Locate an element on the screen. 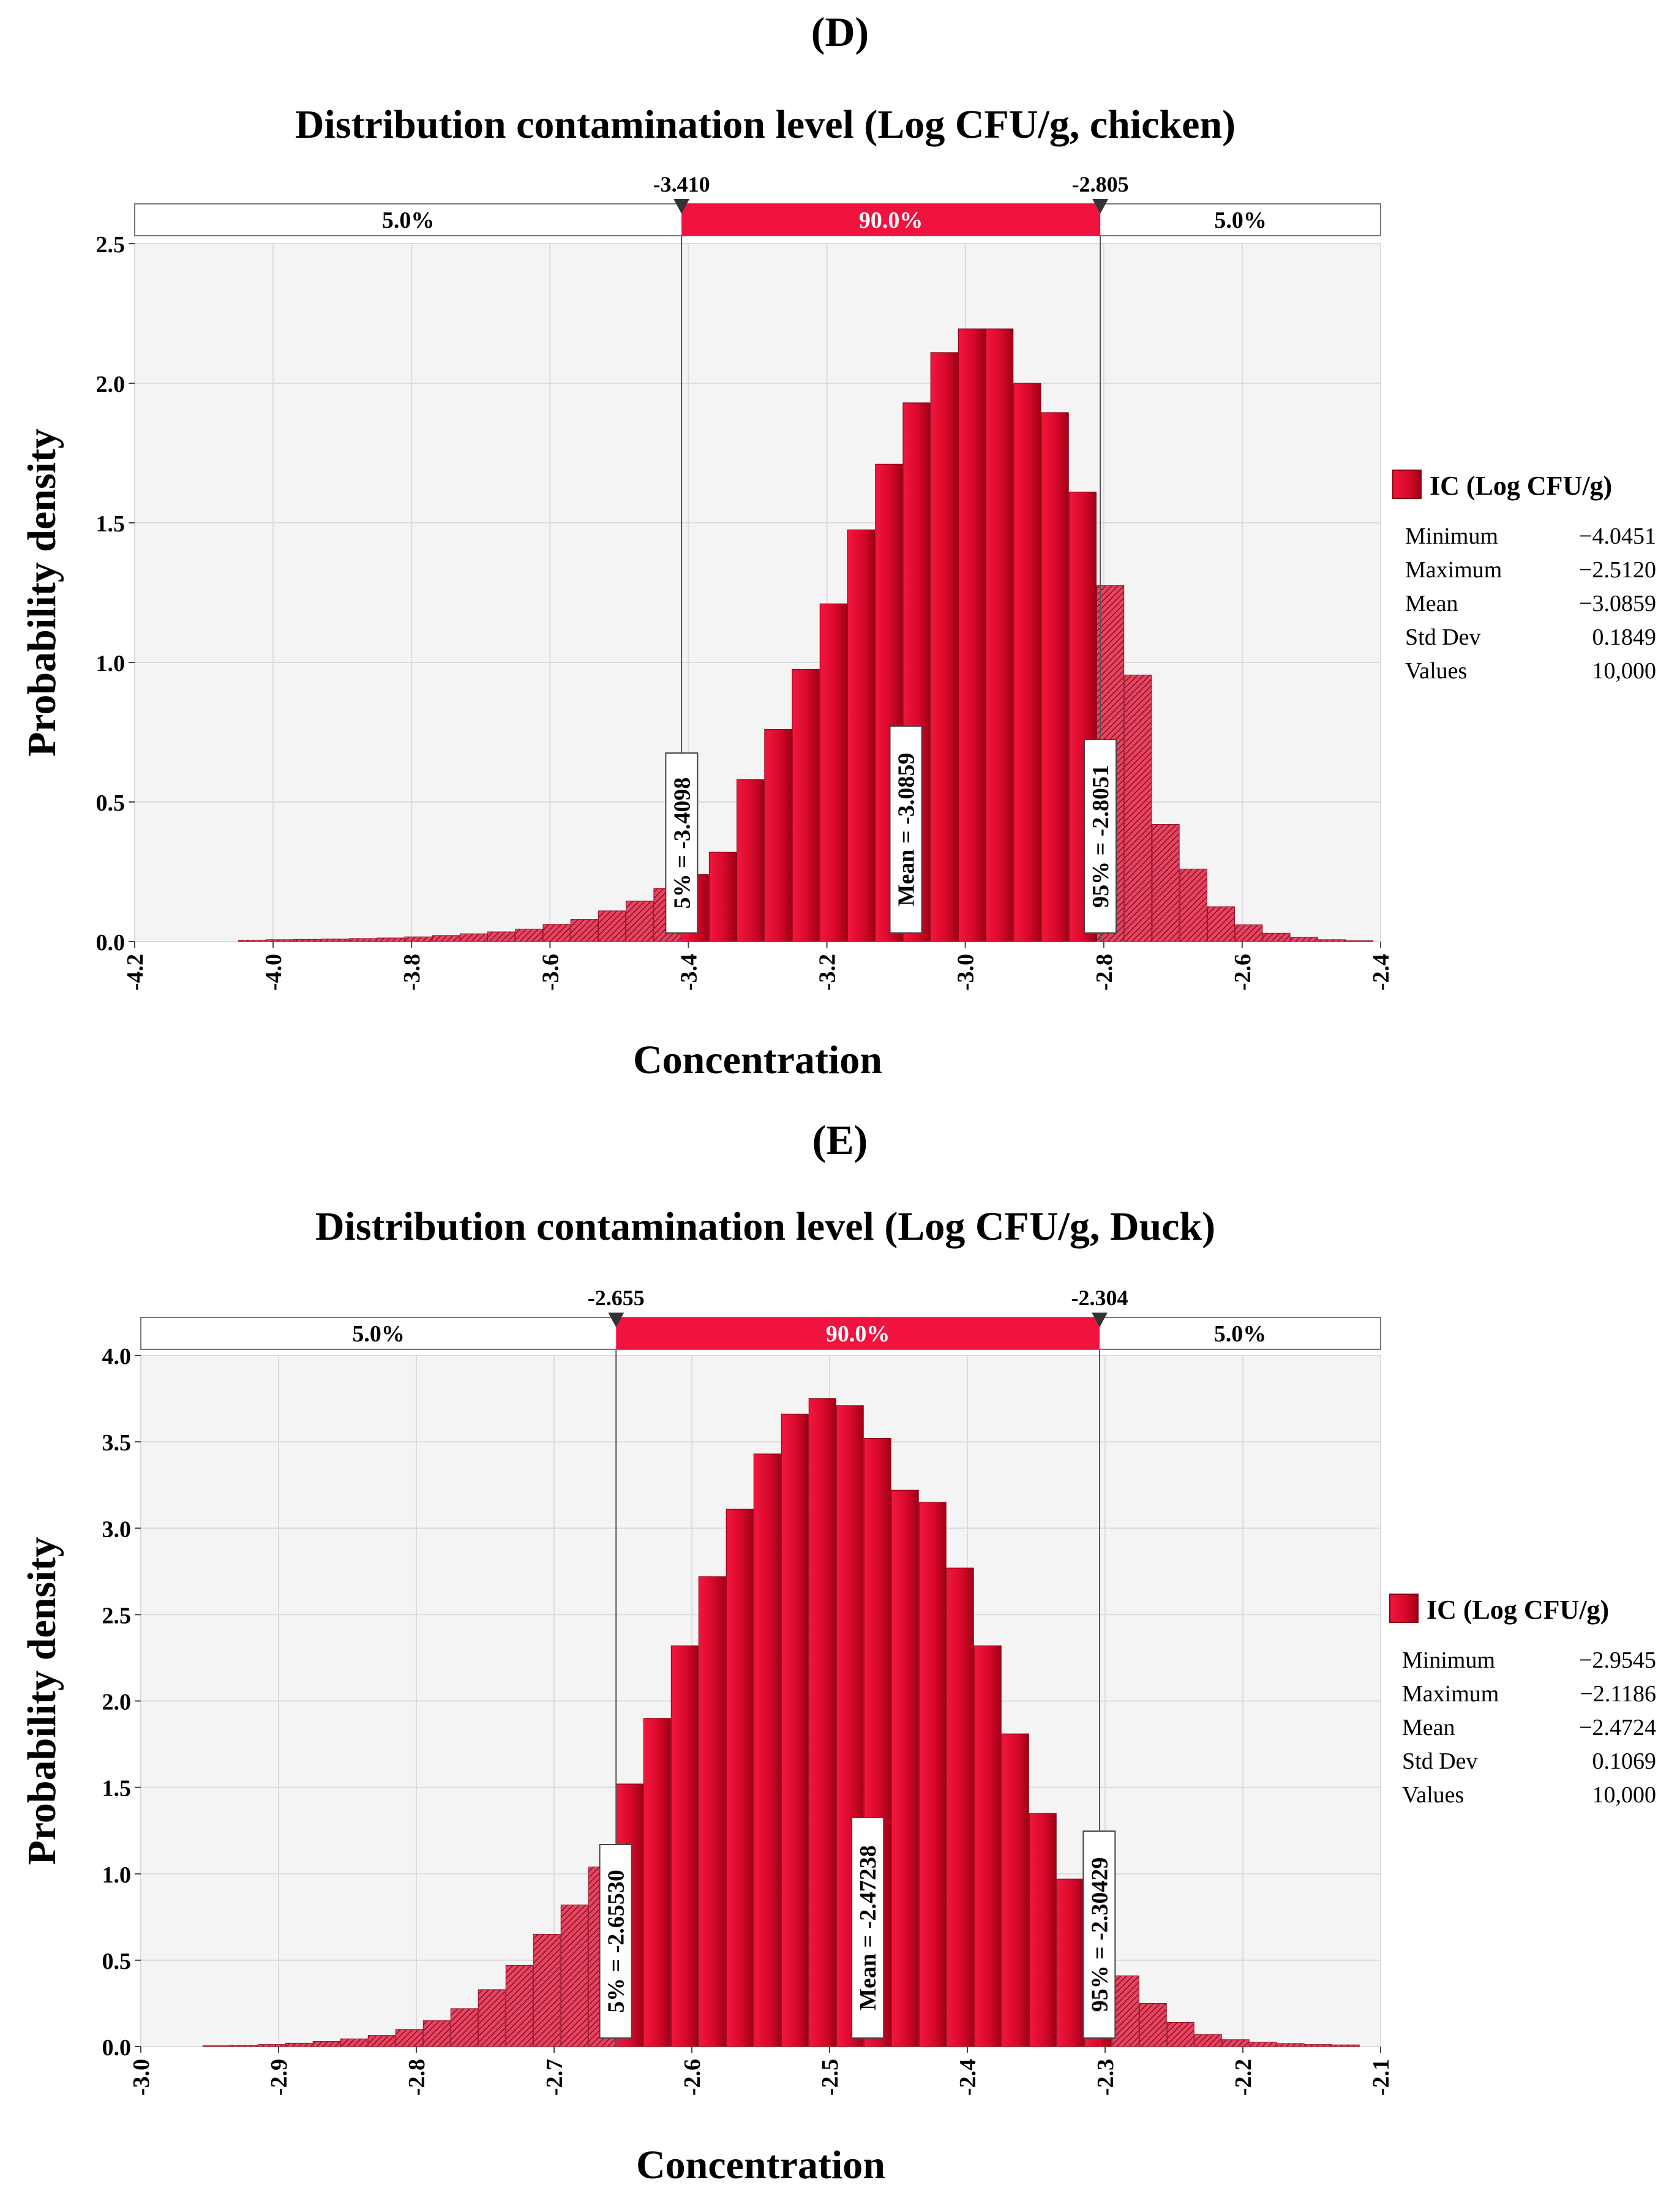 This screenshot has height=2207, width=1680. band-right-value: -2.805 is located at coordinates (1100, 184).